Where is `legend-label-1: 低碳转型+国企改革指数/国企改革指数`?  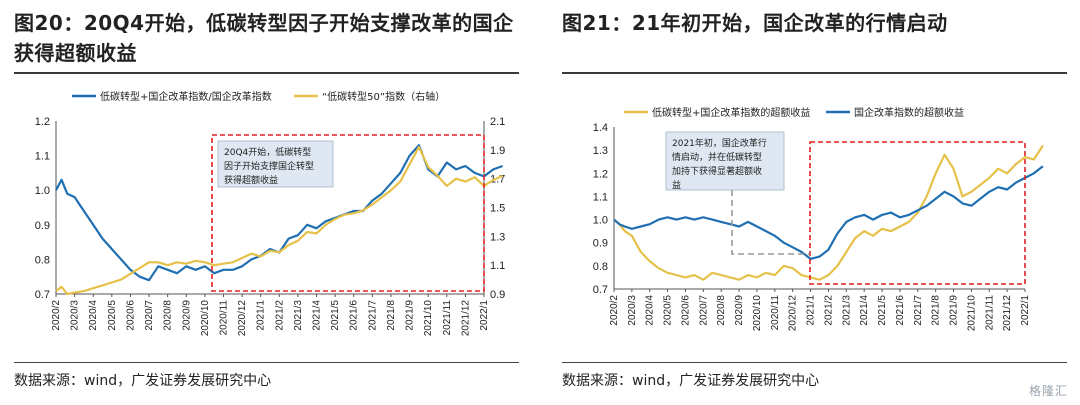 legend-label-1: 低碳转型+国企改革指数/国企改革指数 is located at coordinates (186, 96).